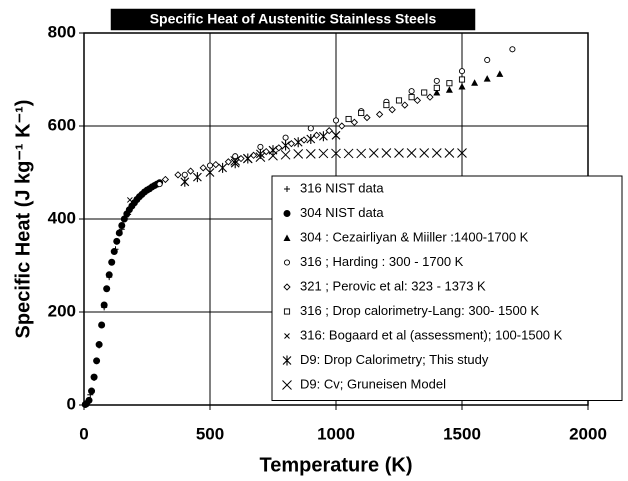 The width and height of the screenshot is (628, 481). What do you see at coordinates (588, 433) in the screenshot?
I see `x-tick-label: 2000` at bounding box center [588, 433].